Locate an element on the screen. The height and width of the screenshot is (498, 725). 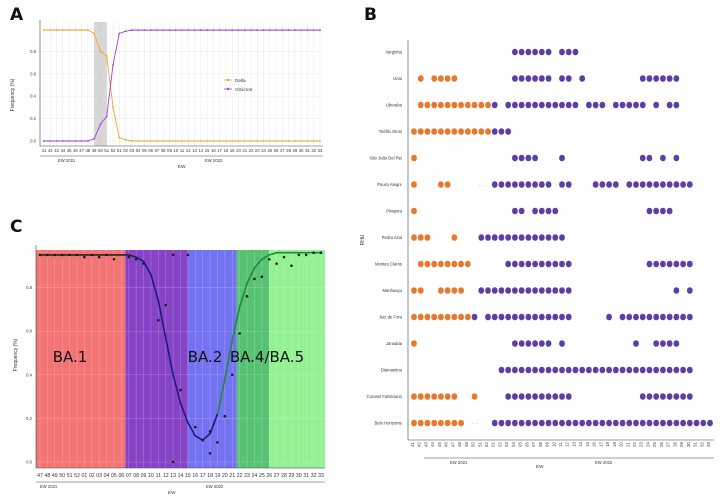
panel-b-xtick-label: 41 is located at coordinates (412, 444).